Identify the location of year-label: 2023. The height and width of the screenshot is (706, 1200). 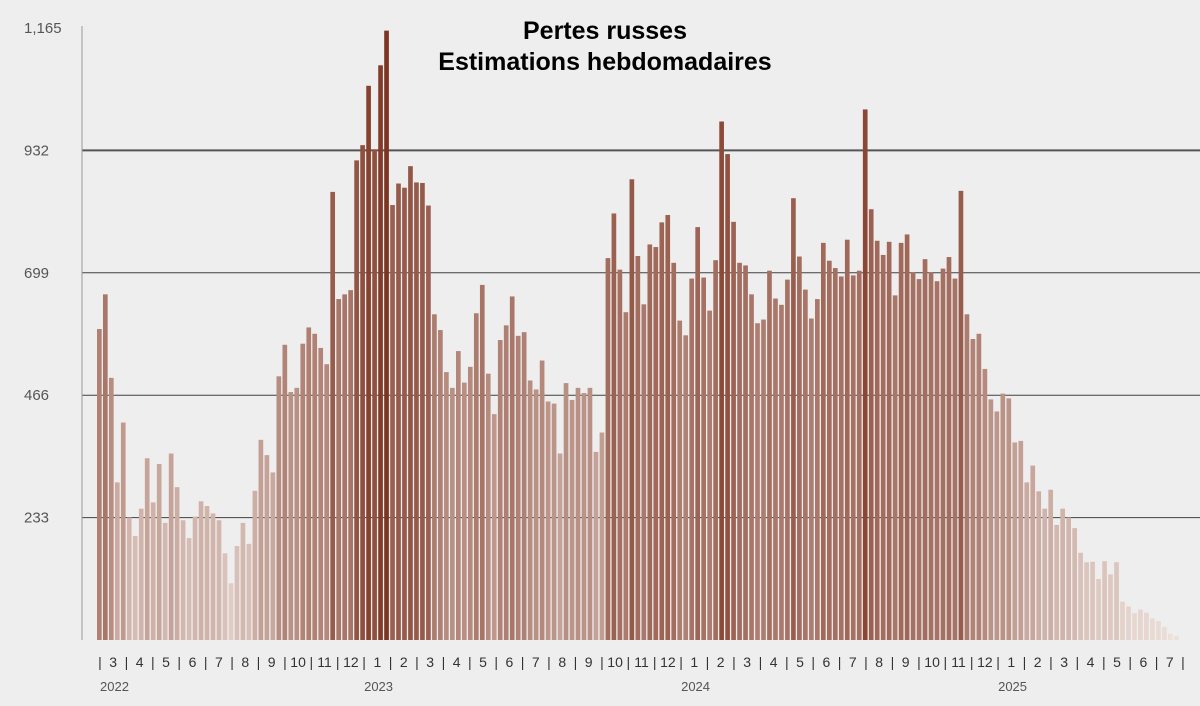
(378, 686).